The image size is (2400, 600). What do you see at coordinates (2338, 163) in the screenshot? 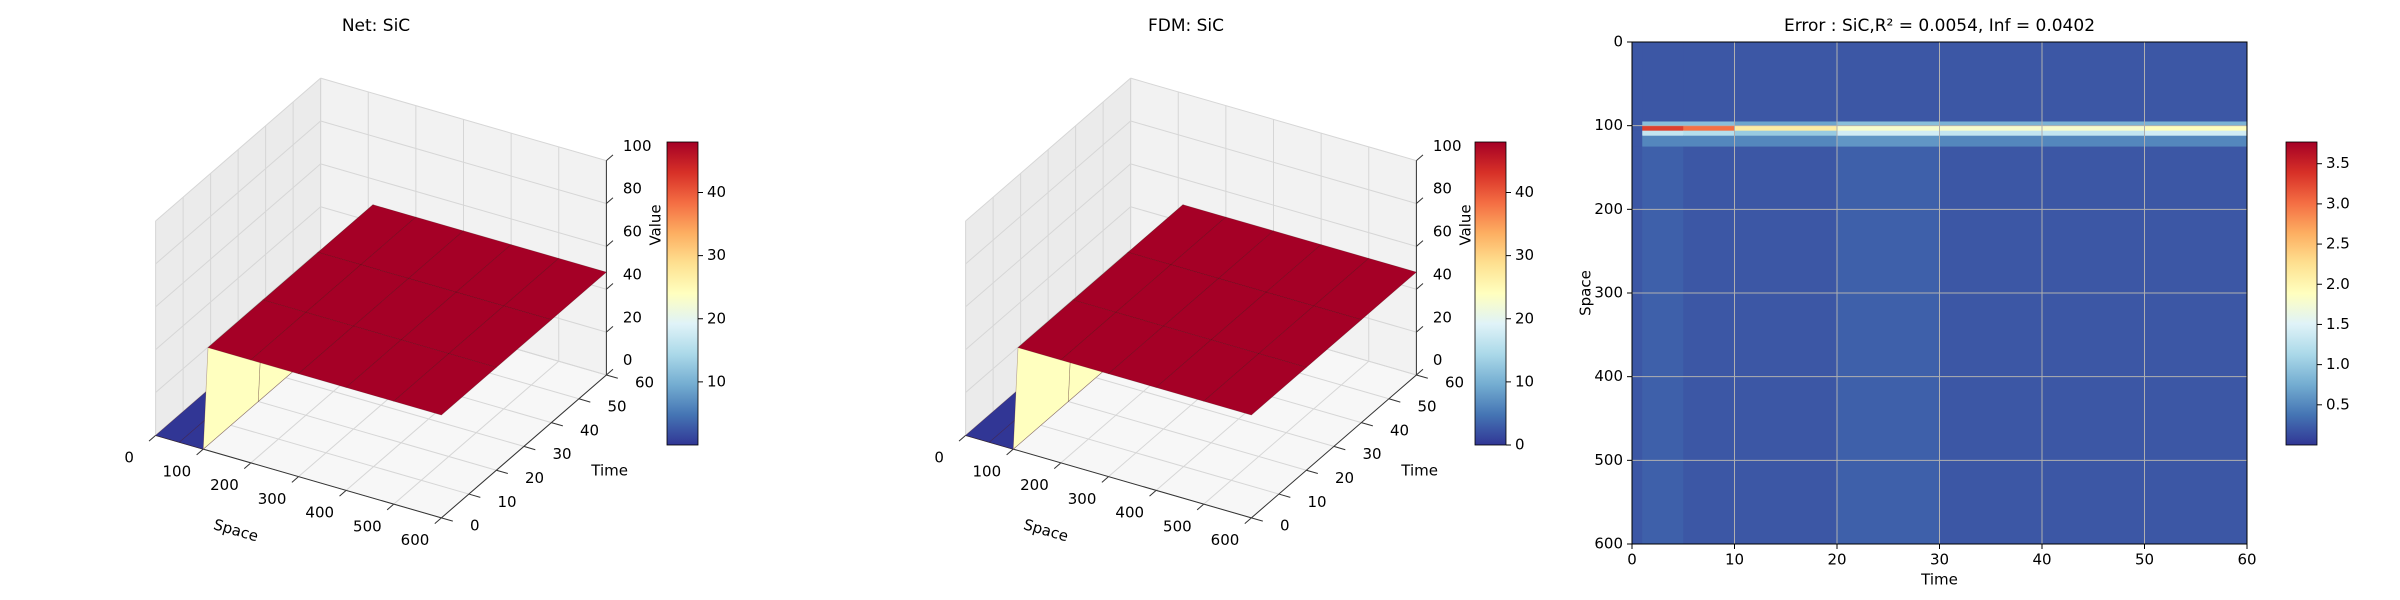
I see `cbar-tick-label: 3.5` at bounding box center [2338, 163].